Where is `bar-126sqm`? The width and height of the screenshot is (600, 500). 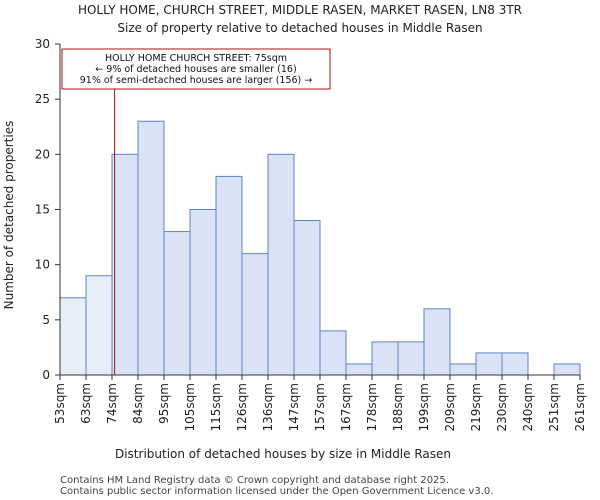
bar-126sqm is located at coordinates (255, 314).